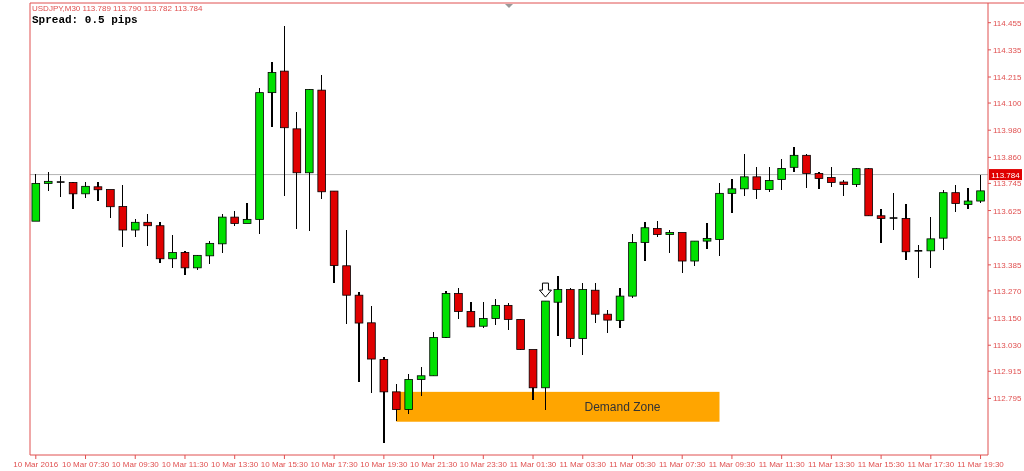 This screenshot has height=471, width=1024. I want to click on x-tick-label: 11 Mar 17:30, so click(931, 464).